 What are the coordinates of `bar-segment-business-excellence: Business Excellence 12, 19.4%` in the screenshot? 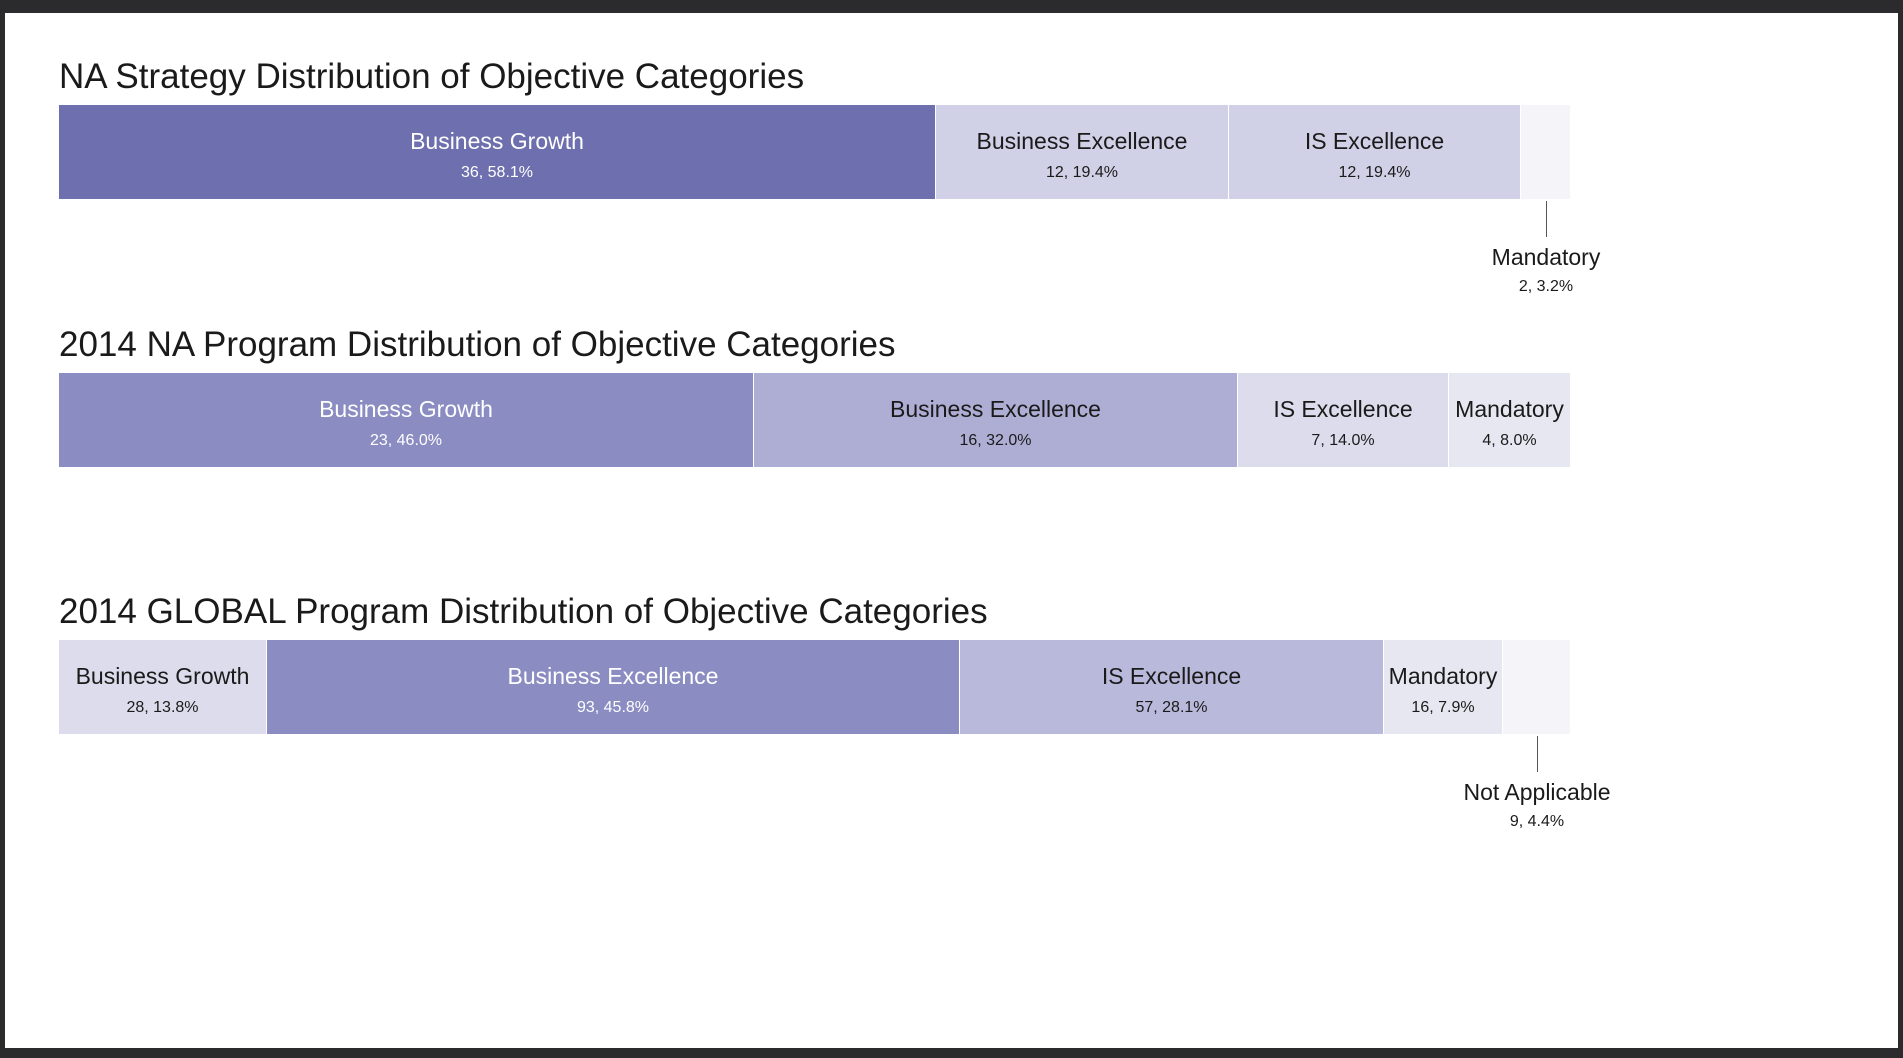 It's located at (1082, 152).